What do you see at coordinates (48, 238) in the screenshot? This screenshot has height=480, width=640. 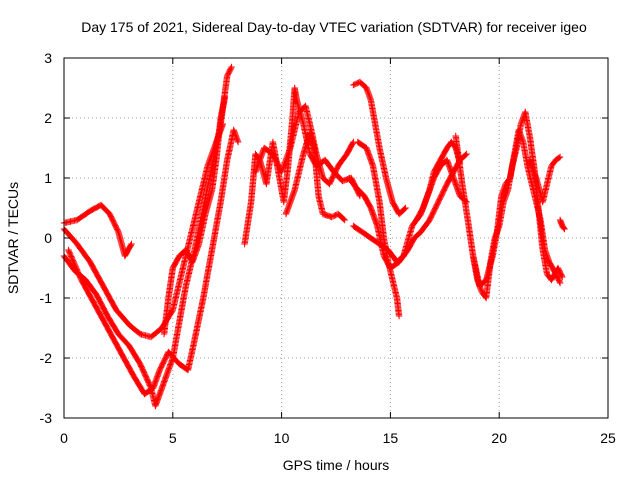 I see `y-tick-label: 0` at bounding box center [48, 238].